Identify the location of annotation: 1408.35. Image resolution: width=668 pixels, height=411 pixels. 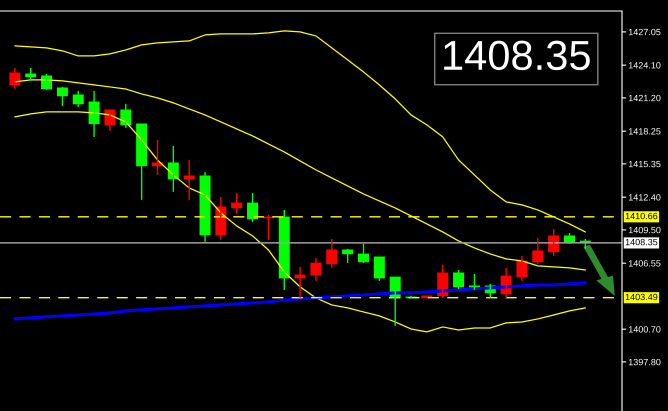
(517, 55).